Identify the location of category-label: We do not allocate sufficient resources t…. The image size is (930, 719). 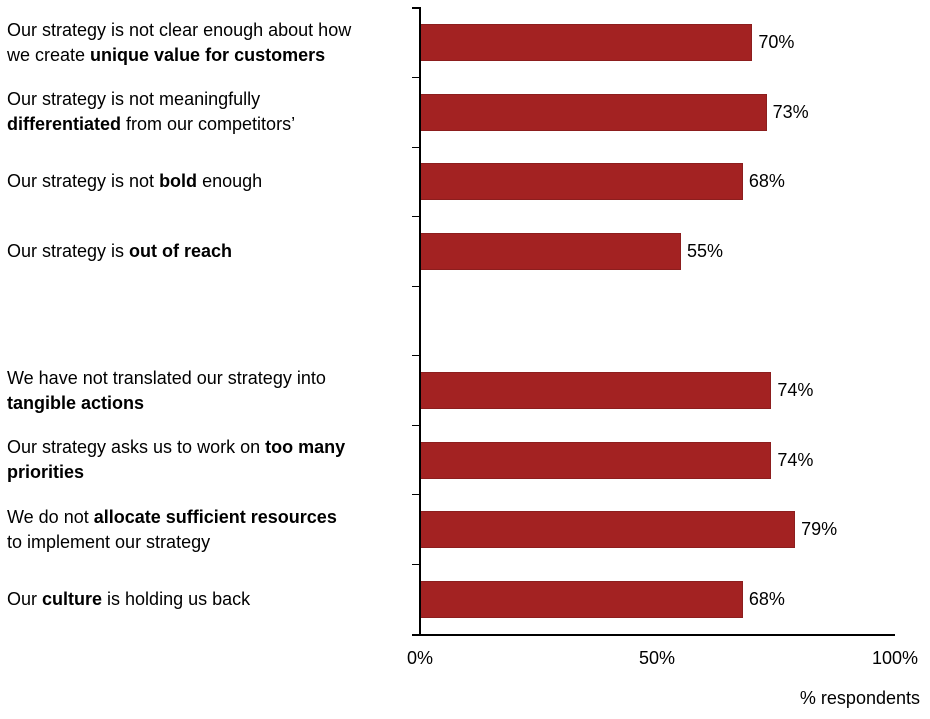
(172, 529).